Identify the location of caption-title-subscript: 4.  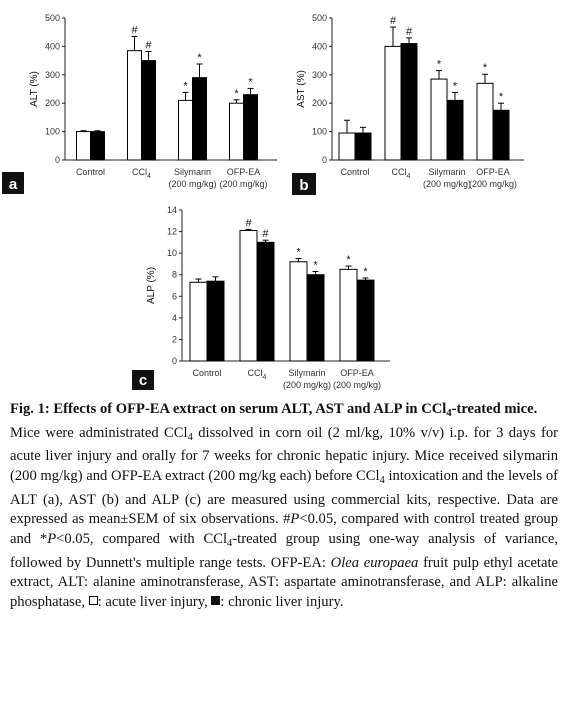
(449, 414).